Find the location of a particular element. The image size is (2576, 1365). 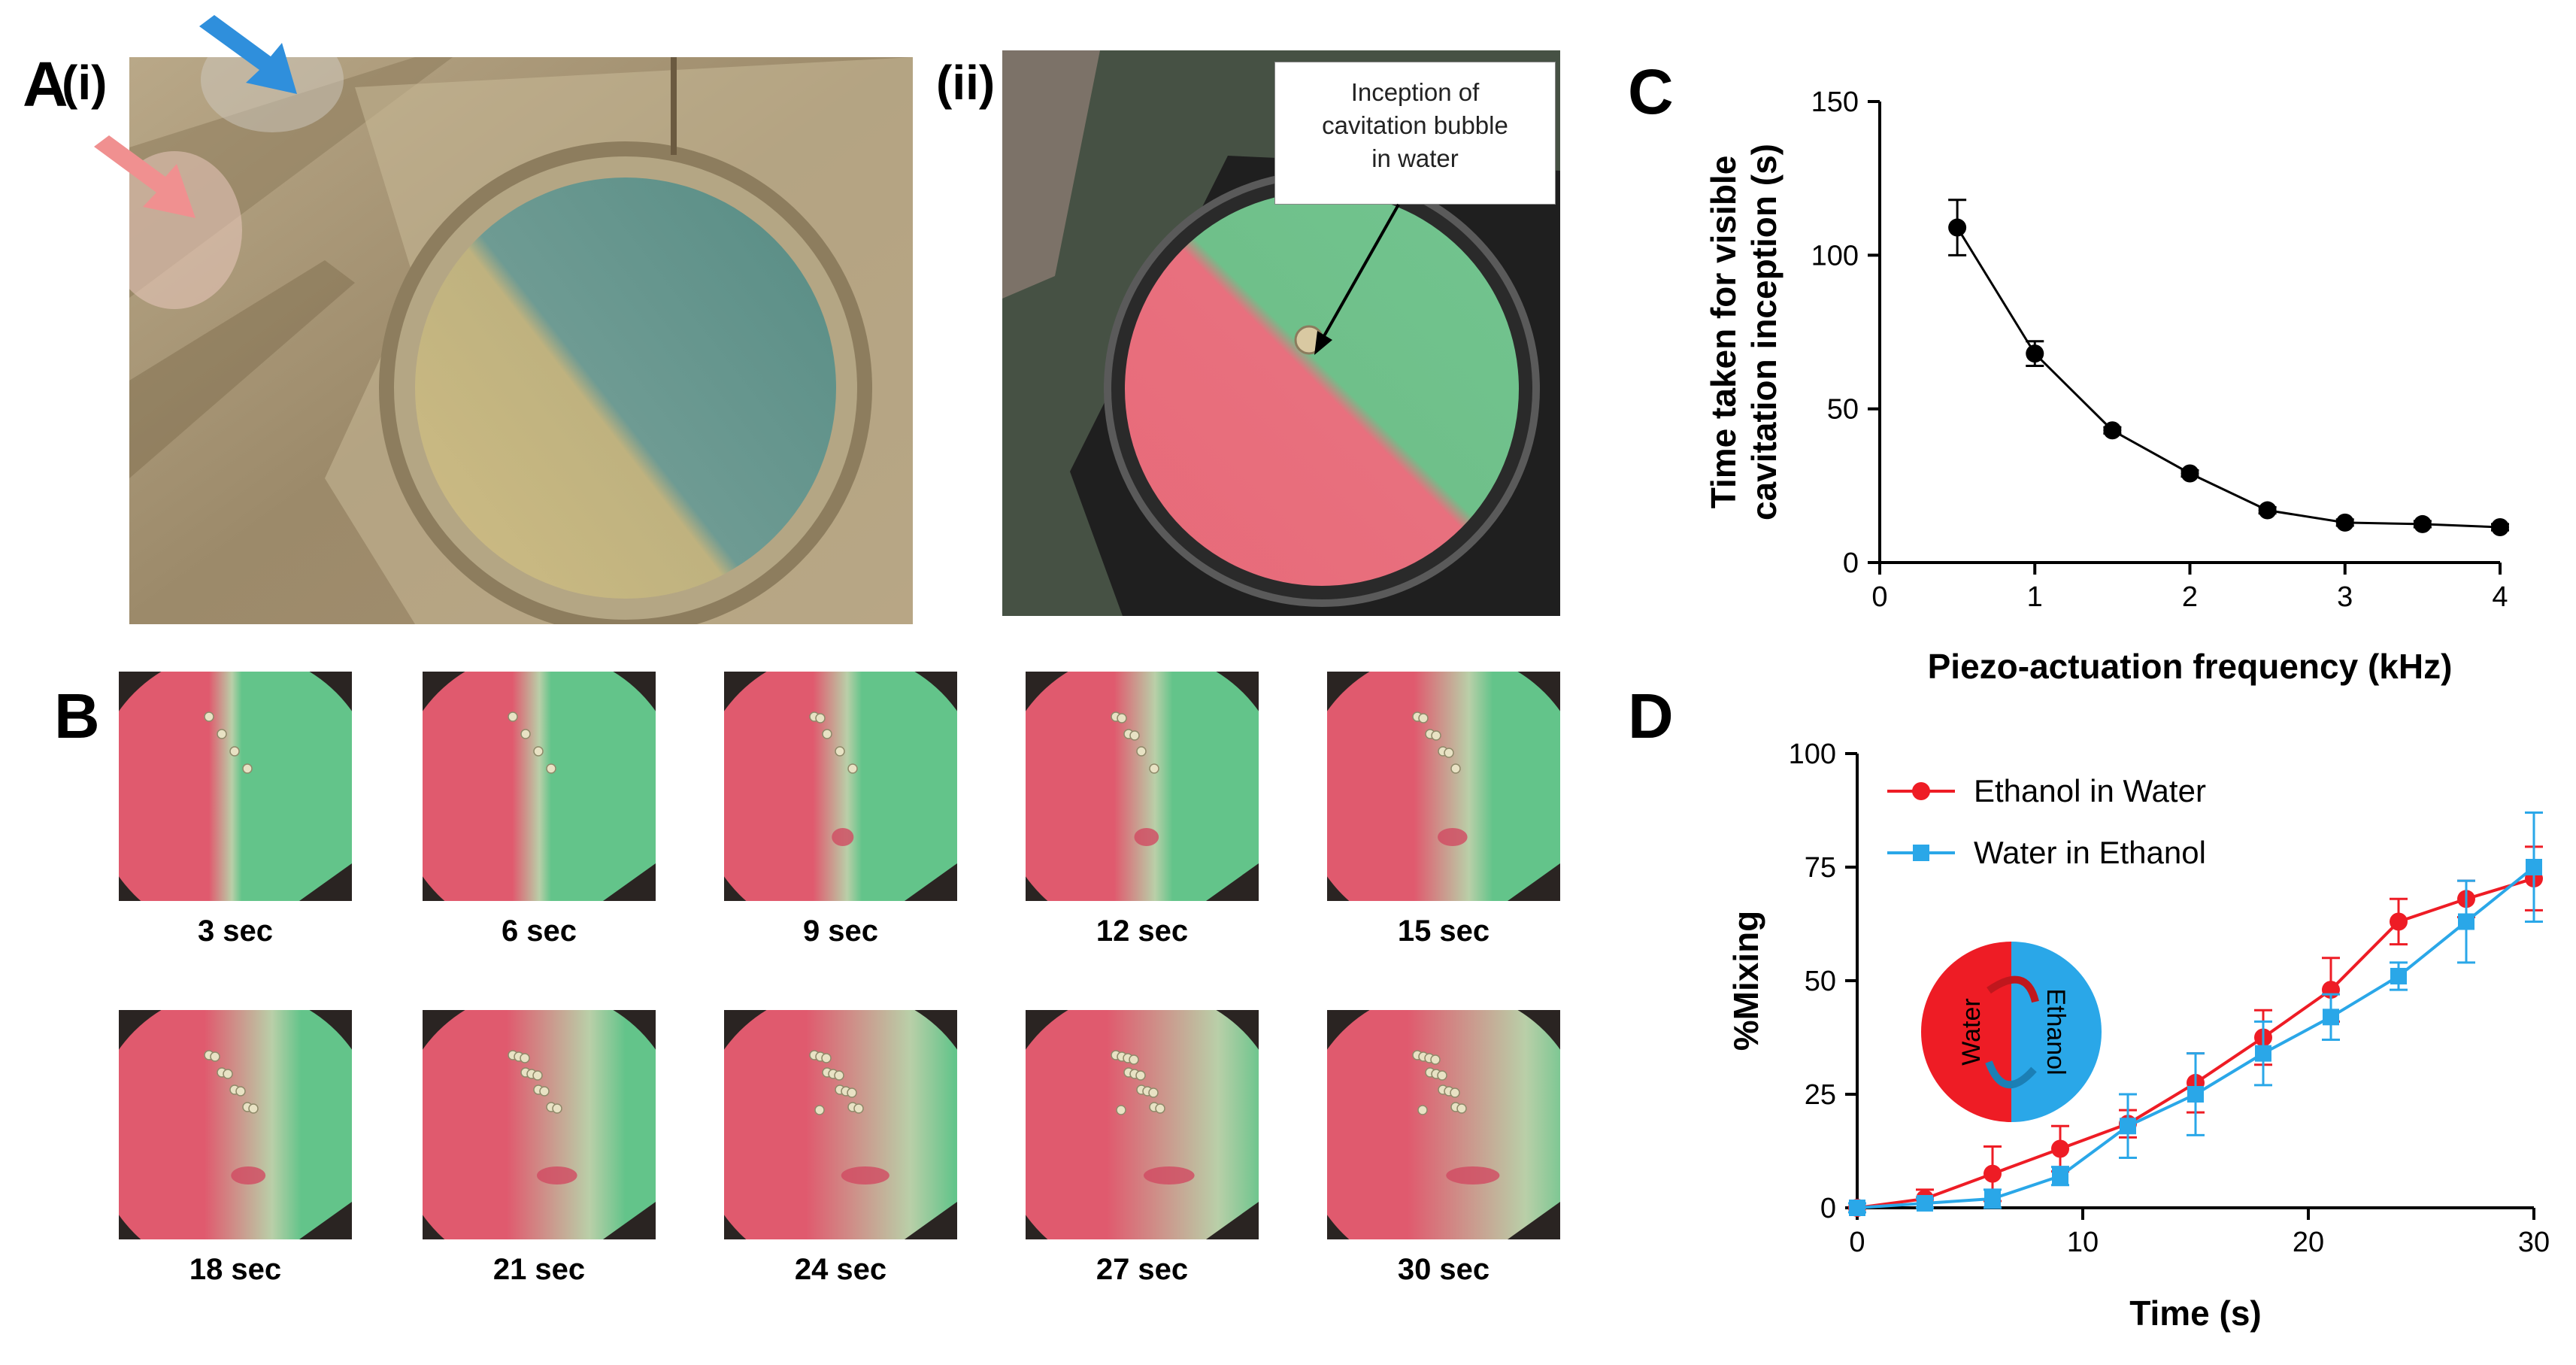

x-tick-label: 30 is located at coordinates (2534, 1242).